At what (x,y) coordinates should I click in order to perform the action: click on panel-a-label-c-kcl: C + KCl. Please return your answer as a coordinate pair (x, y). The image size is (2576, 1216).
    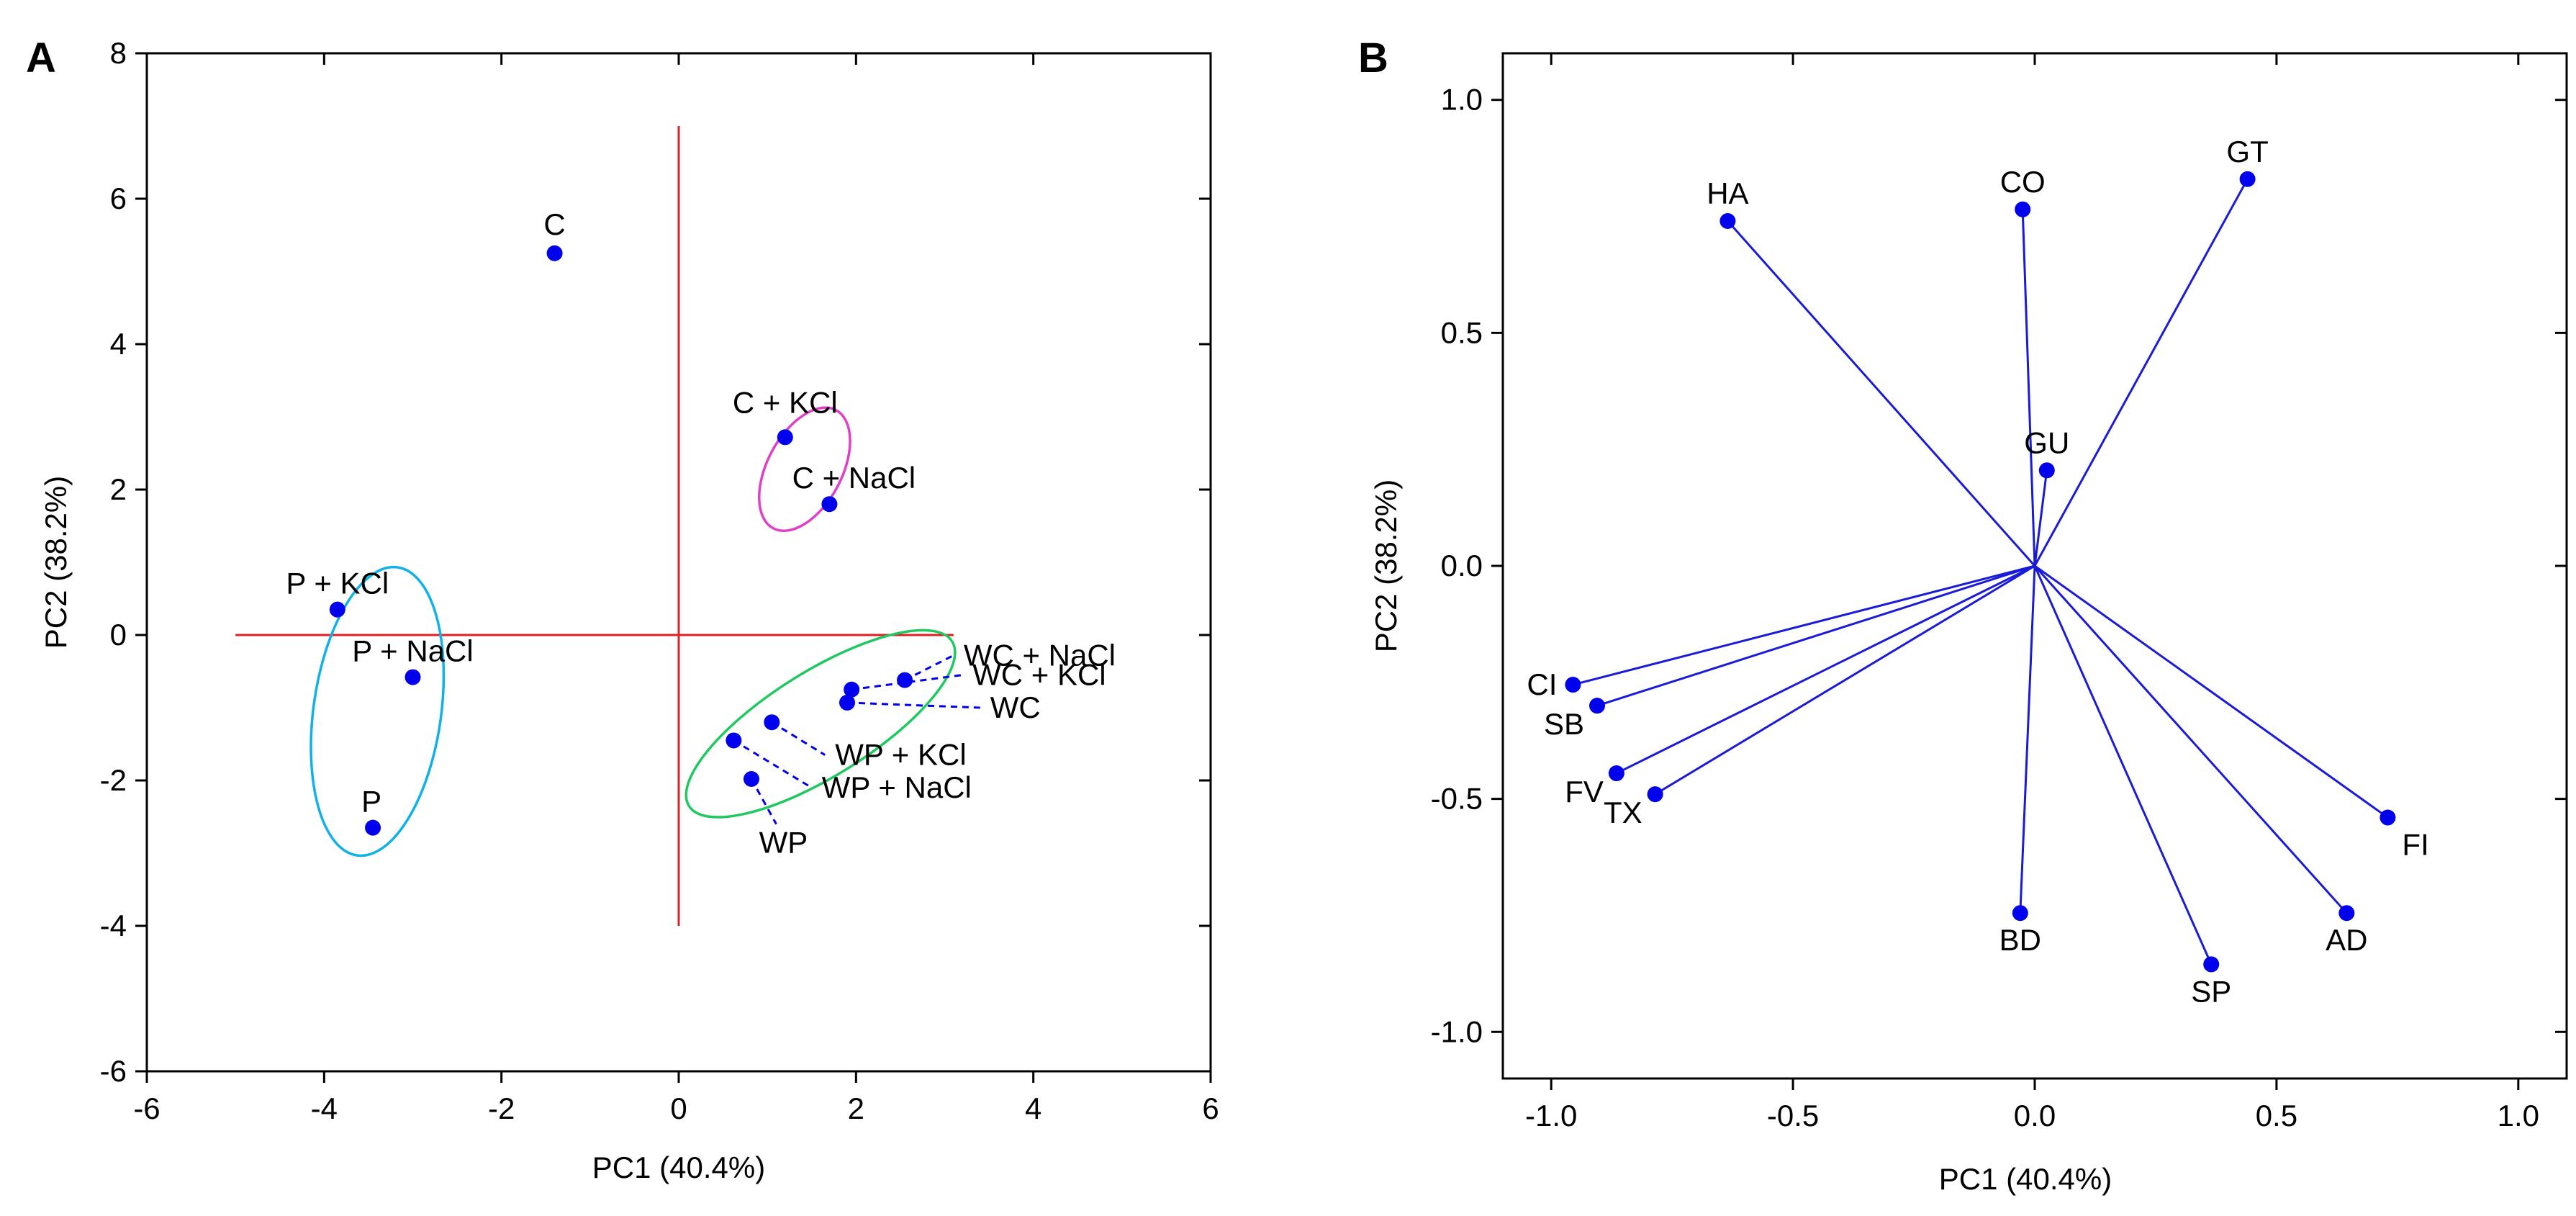
    Looking at the image, I should click on (786, 402).